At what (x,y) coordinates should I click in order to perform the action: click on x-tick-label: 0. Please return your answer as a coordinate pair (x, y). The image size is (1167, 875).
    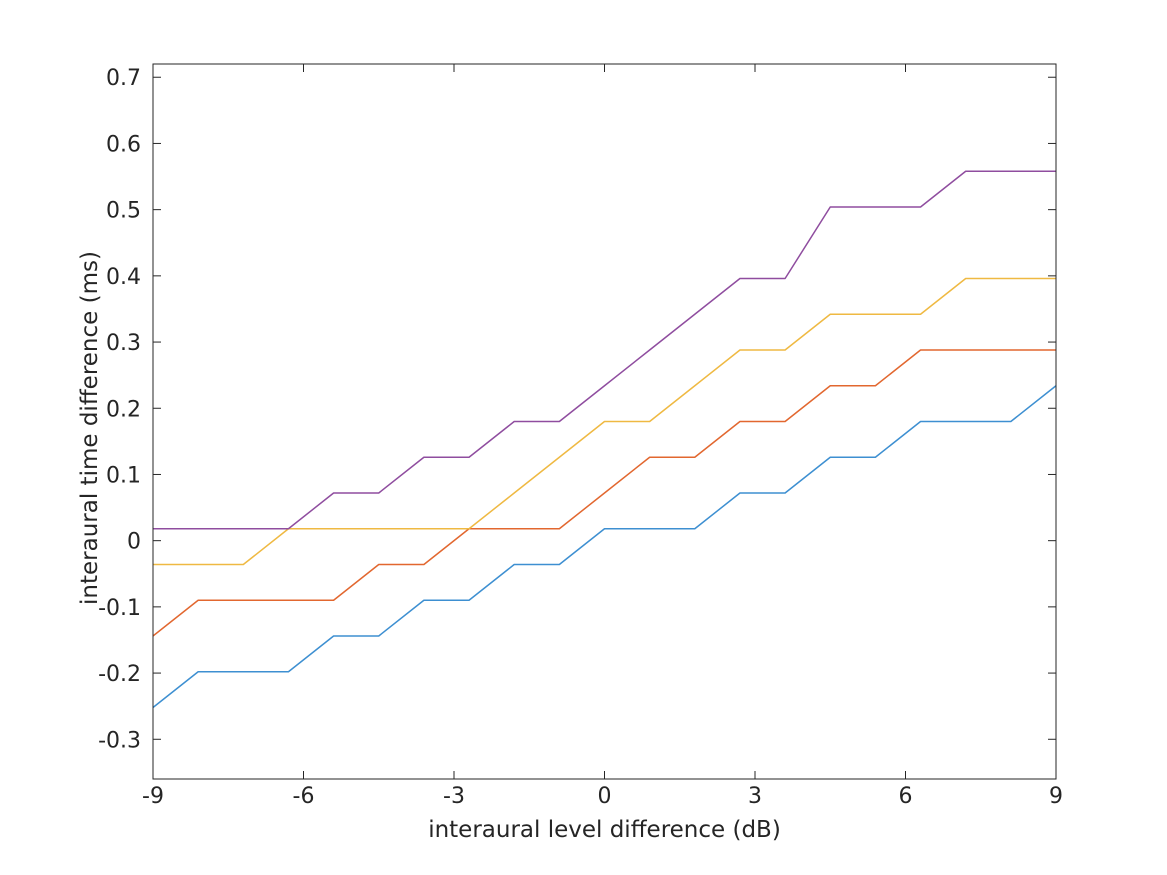
    Looking at the image, I should click on (605, 796).